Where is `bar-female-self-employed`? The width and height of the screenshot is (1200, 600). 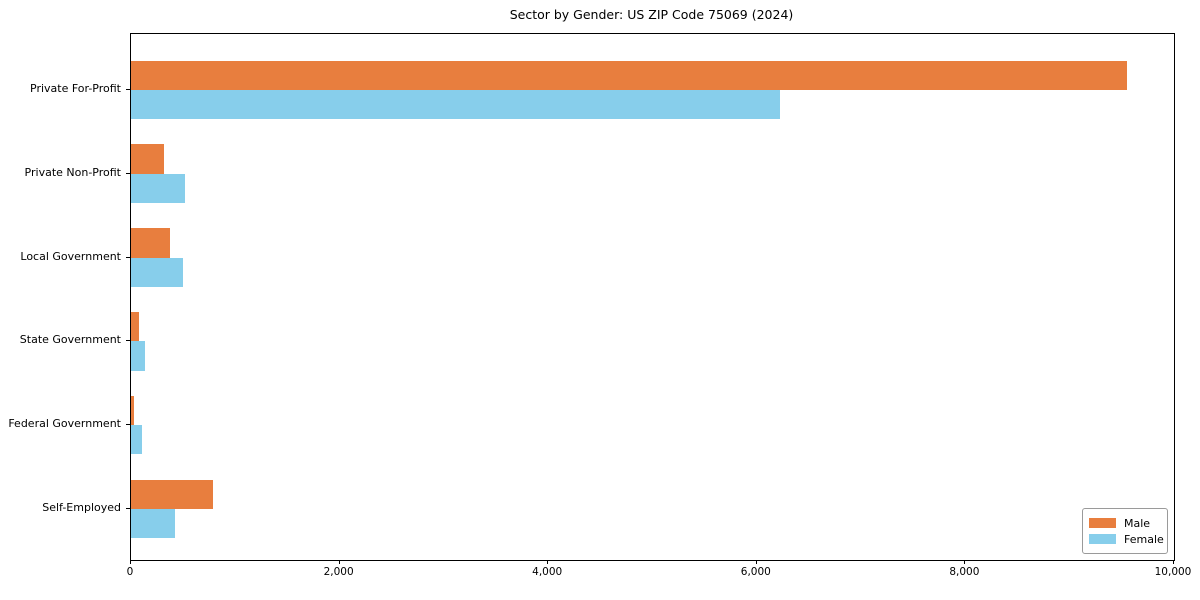 bar-female-self-employed is located at coordinates (153, 523).